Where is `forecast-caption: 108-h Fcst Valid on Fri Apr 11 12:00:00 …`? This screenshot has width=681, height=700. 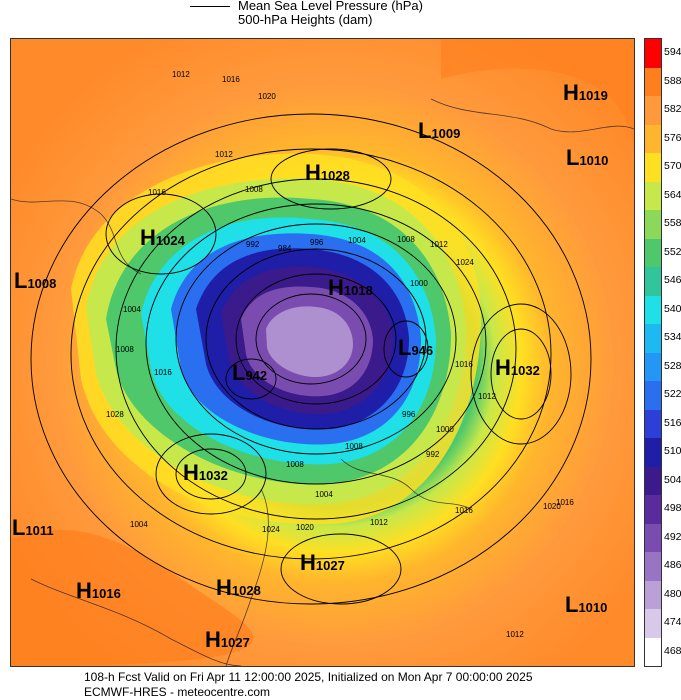
forecast-caption: 108-h Fcst Valid on Fri Apr 11 12:00:00 … is located at coordinates (308, 677).